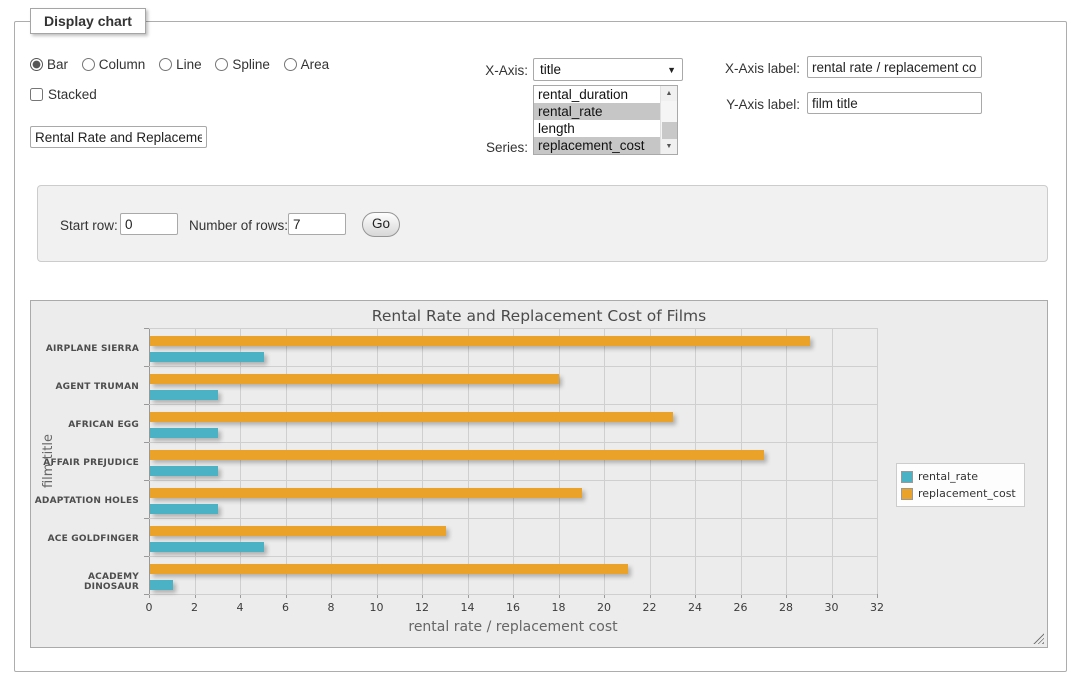 This screenshot has height=681, width=1081. I want to click on x-axis-select-value: title, so click(551, 69).